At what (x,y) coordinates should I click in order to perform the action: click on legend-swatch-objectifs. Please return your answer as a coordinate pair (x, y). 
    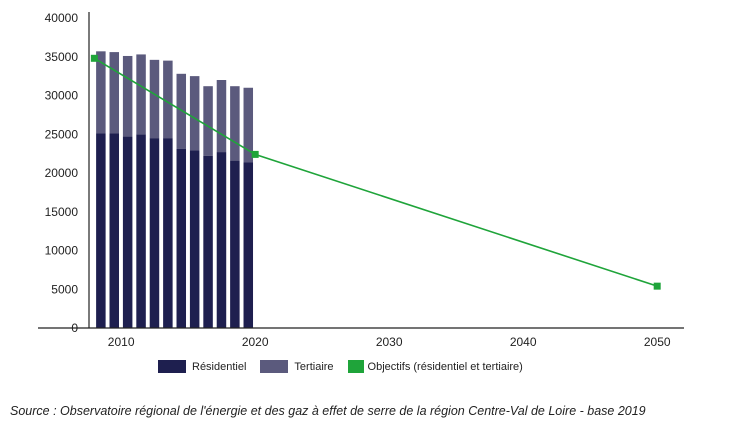
    Looking at the image, I should click on (355, 366).